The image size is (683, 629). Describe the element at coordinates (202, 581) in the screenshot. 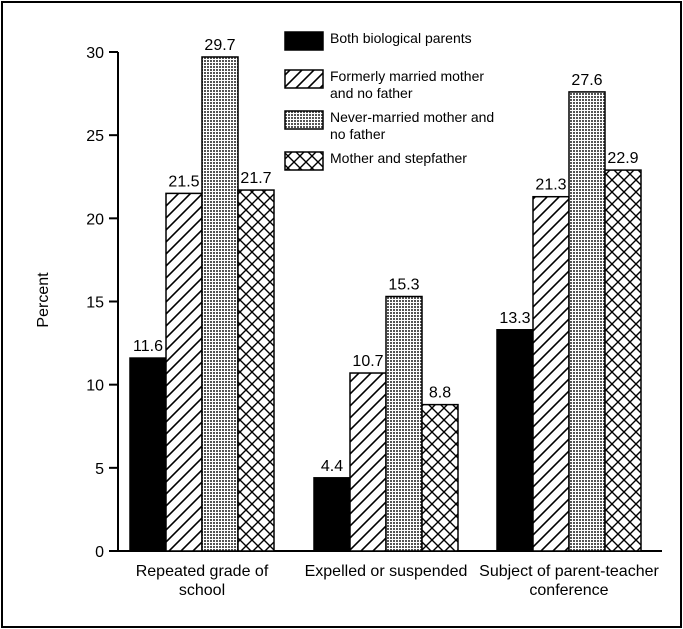

I see `x-tick-label: Repeated grade of school` at that location.